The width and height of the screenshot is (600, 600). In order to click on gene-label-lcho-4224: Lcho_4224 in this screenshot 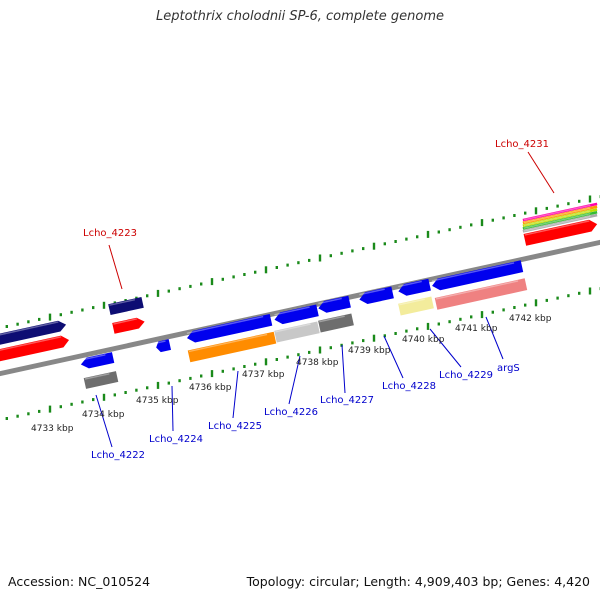, I will do `click(176, 439)`.